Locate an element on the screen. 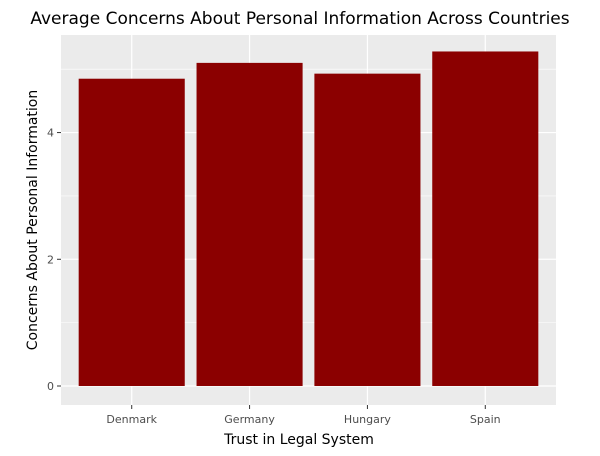  x-tick-label: Germany is located at coordinates (249, 419).